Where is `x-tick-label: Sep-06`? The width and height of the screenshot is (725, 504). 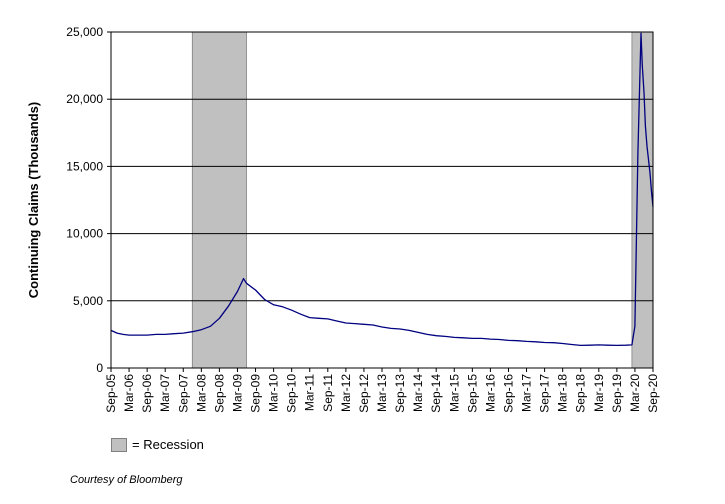 x-tick-label: Sep-06 is located at coordinates (147, 393).